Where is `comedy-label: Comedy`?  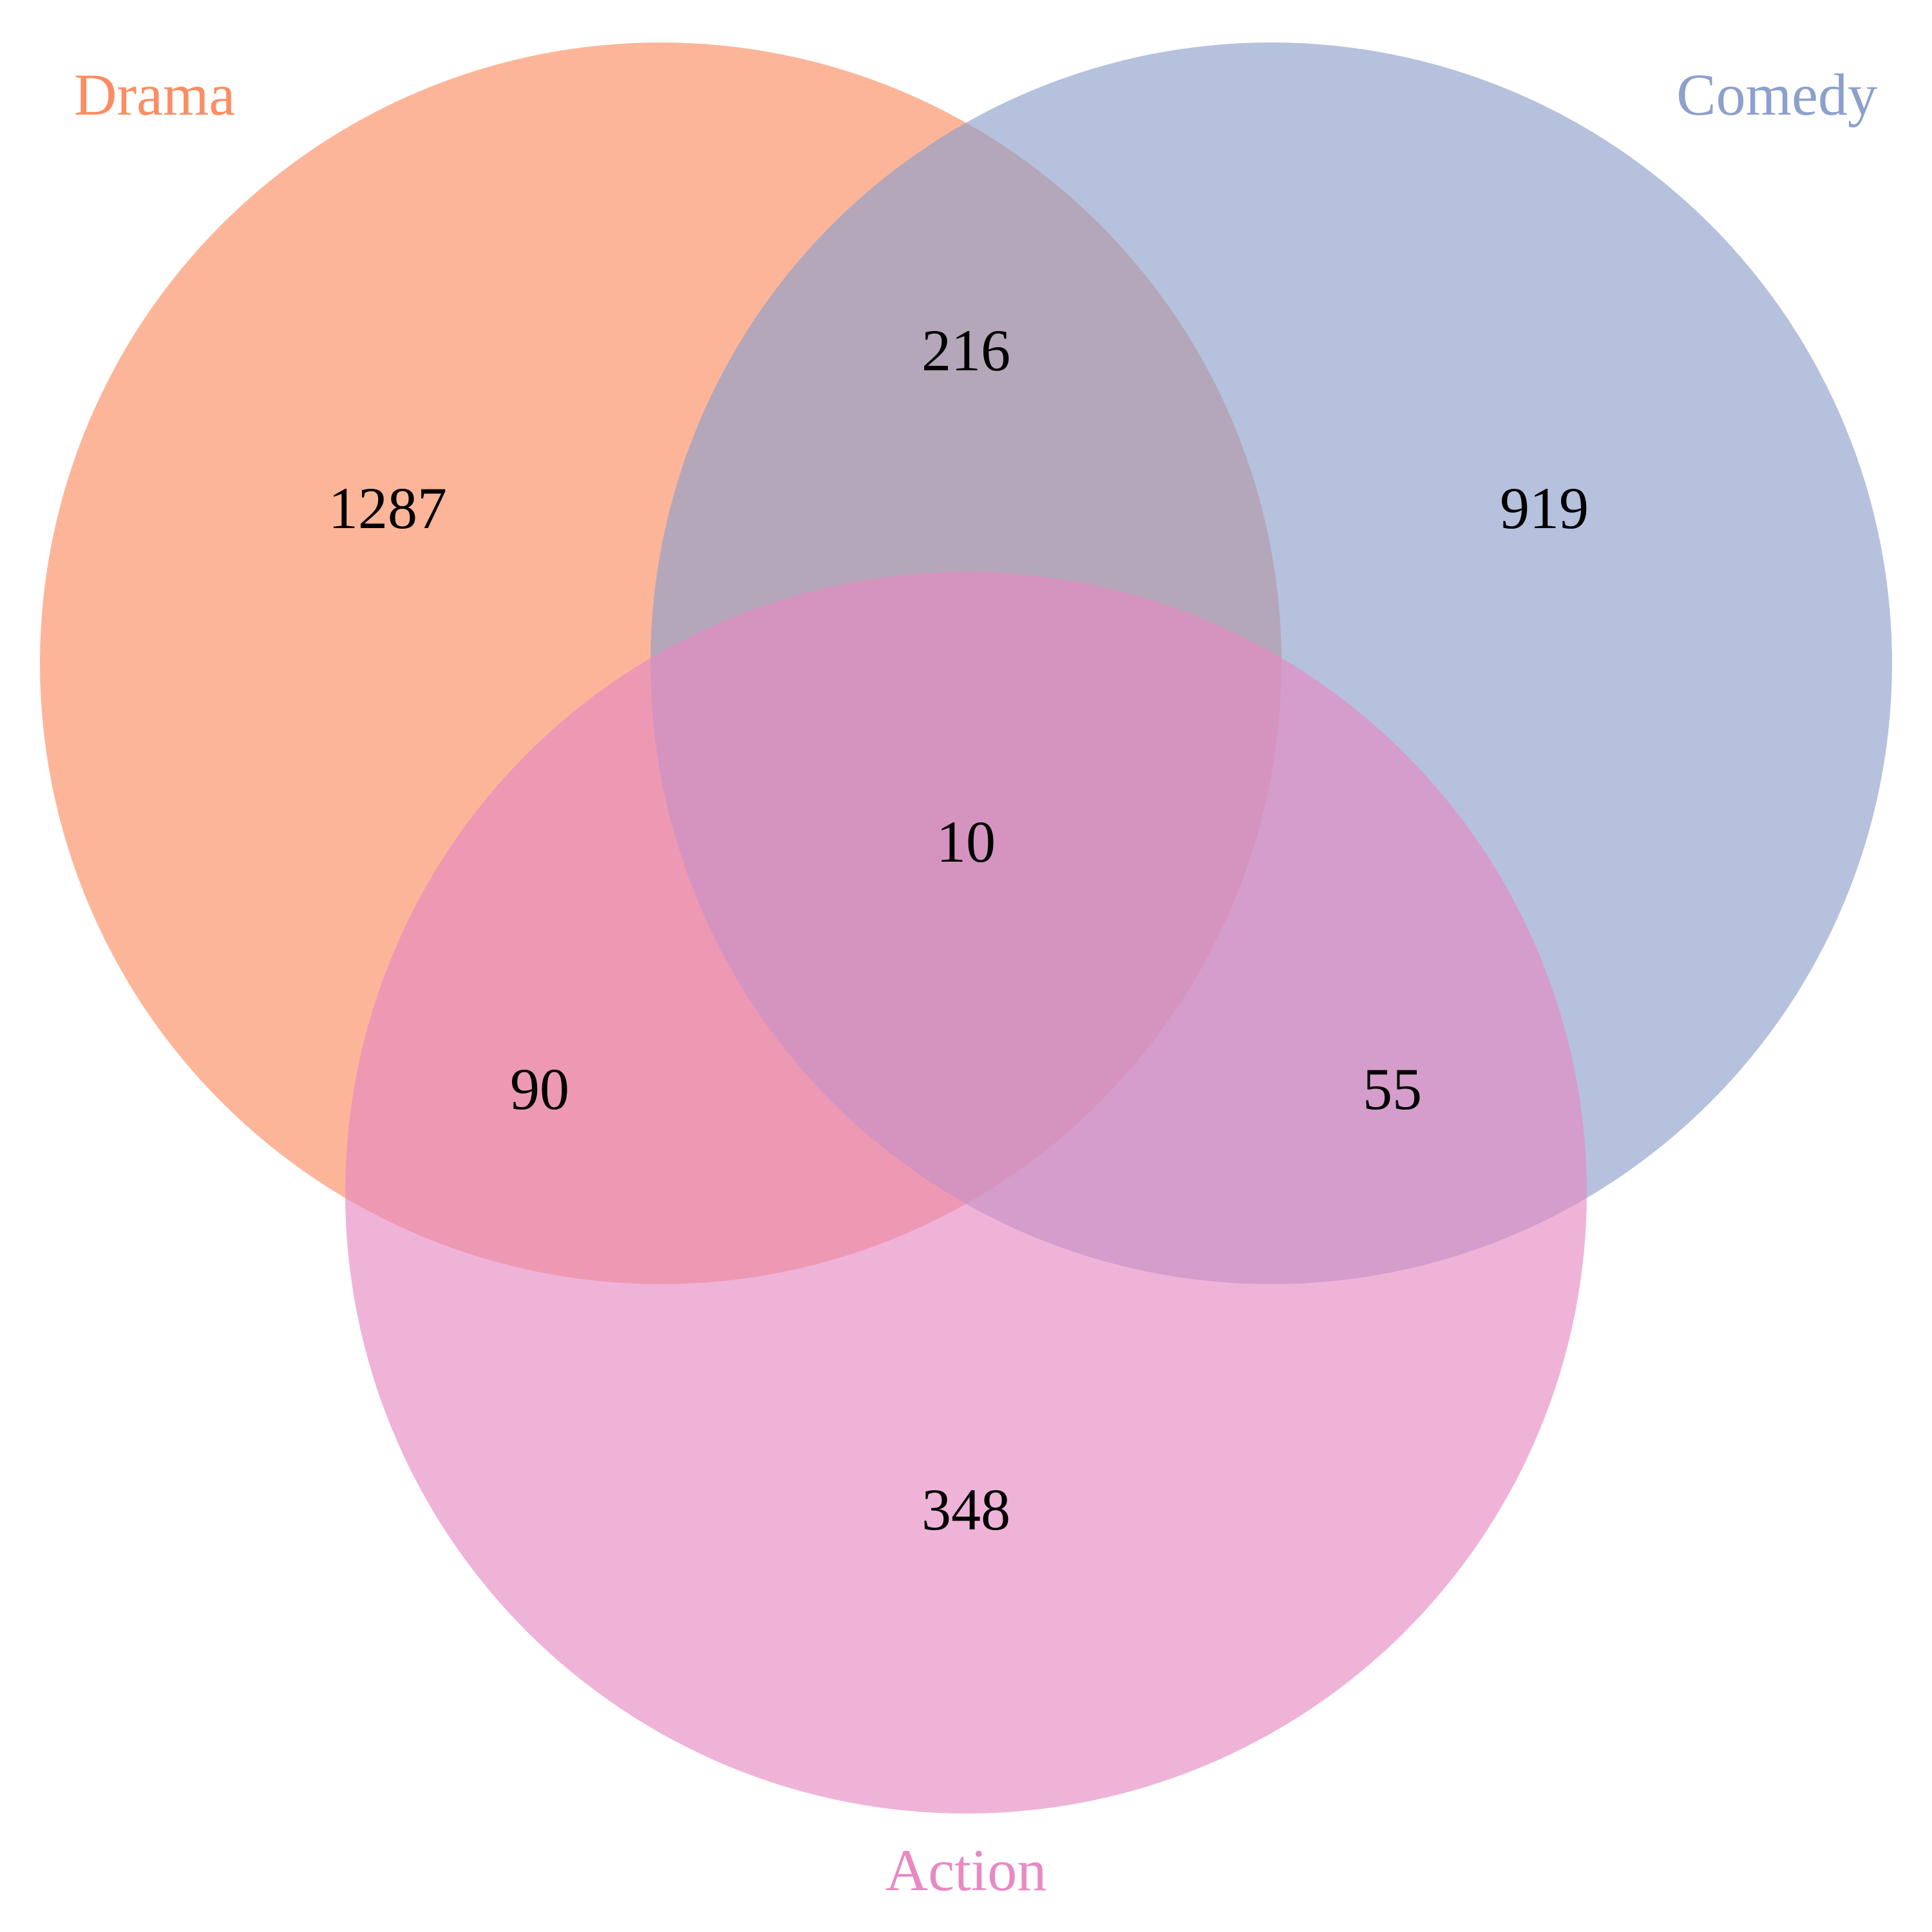
comedy-label: Comedy is located at coordinates (1777, 95).